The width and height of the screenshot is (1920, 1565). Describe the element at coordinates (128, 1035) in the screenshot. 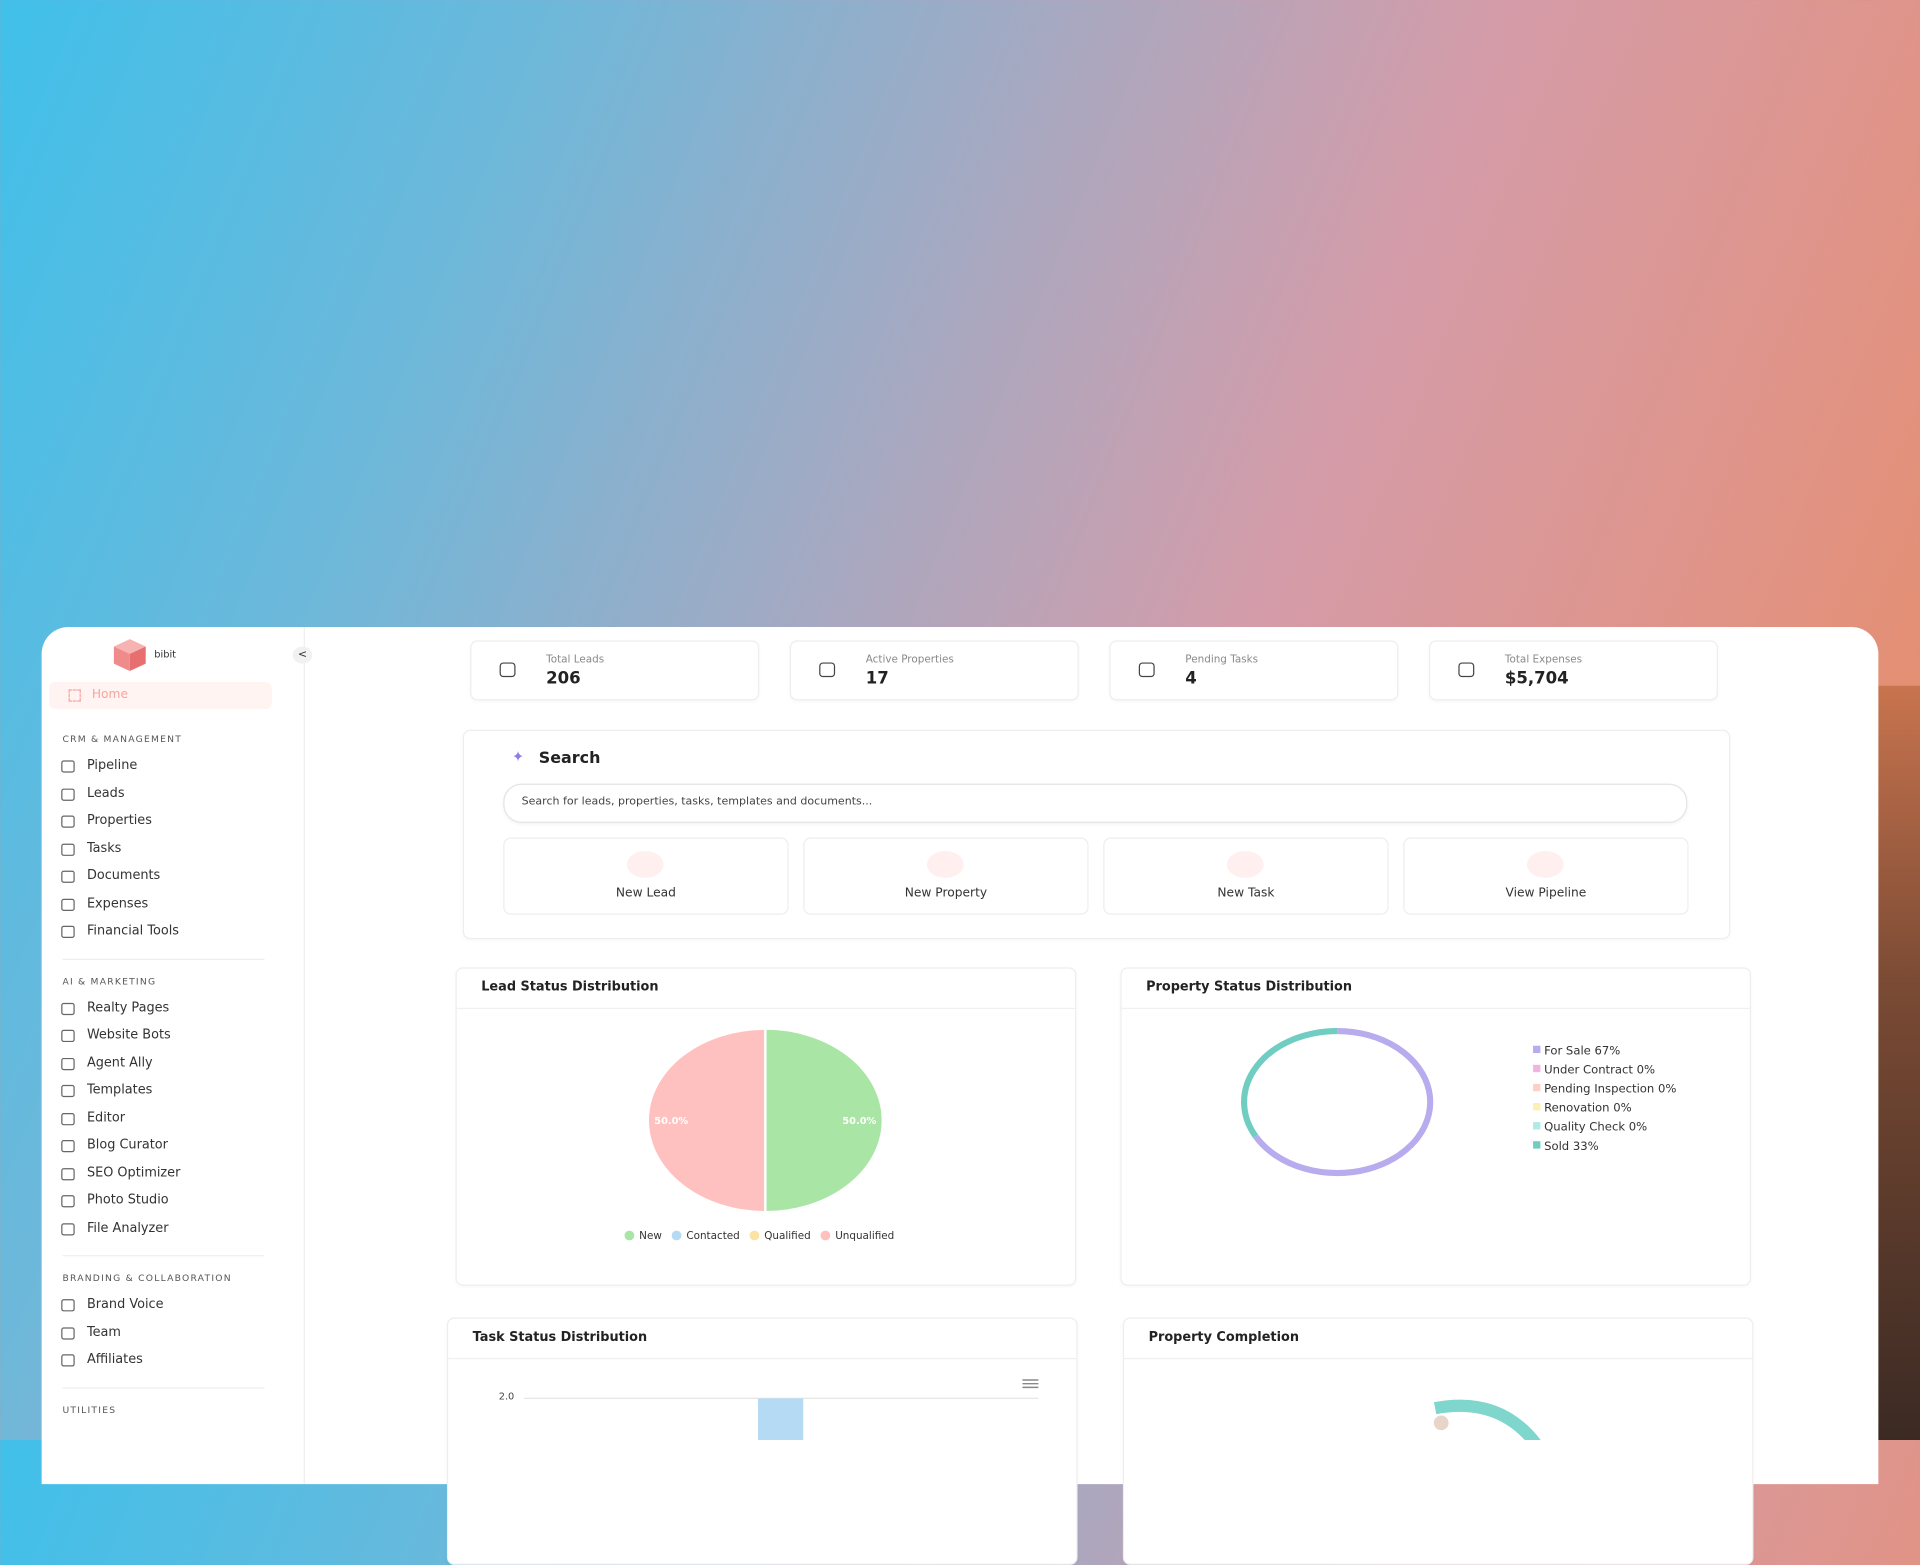

I see `nav-item: Website Bots` at that location.